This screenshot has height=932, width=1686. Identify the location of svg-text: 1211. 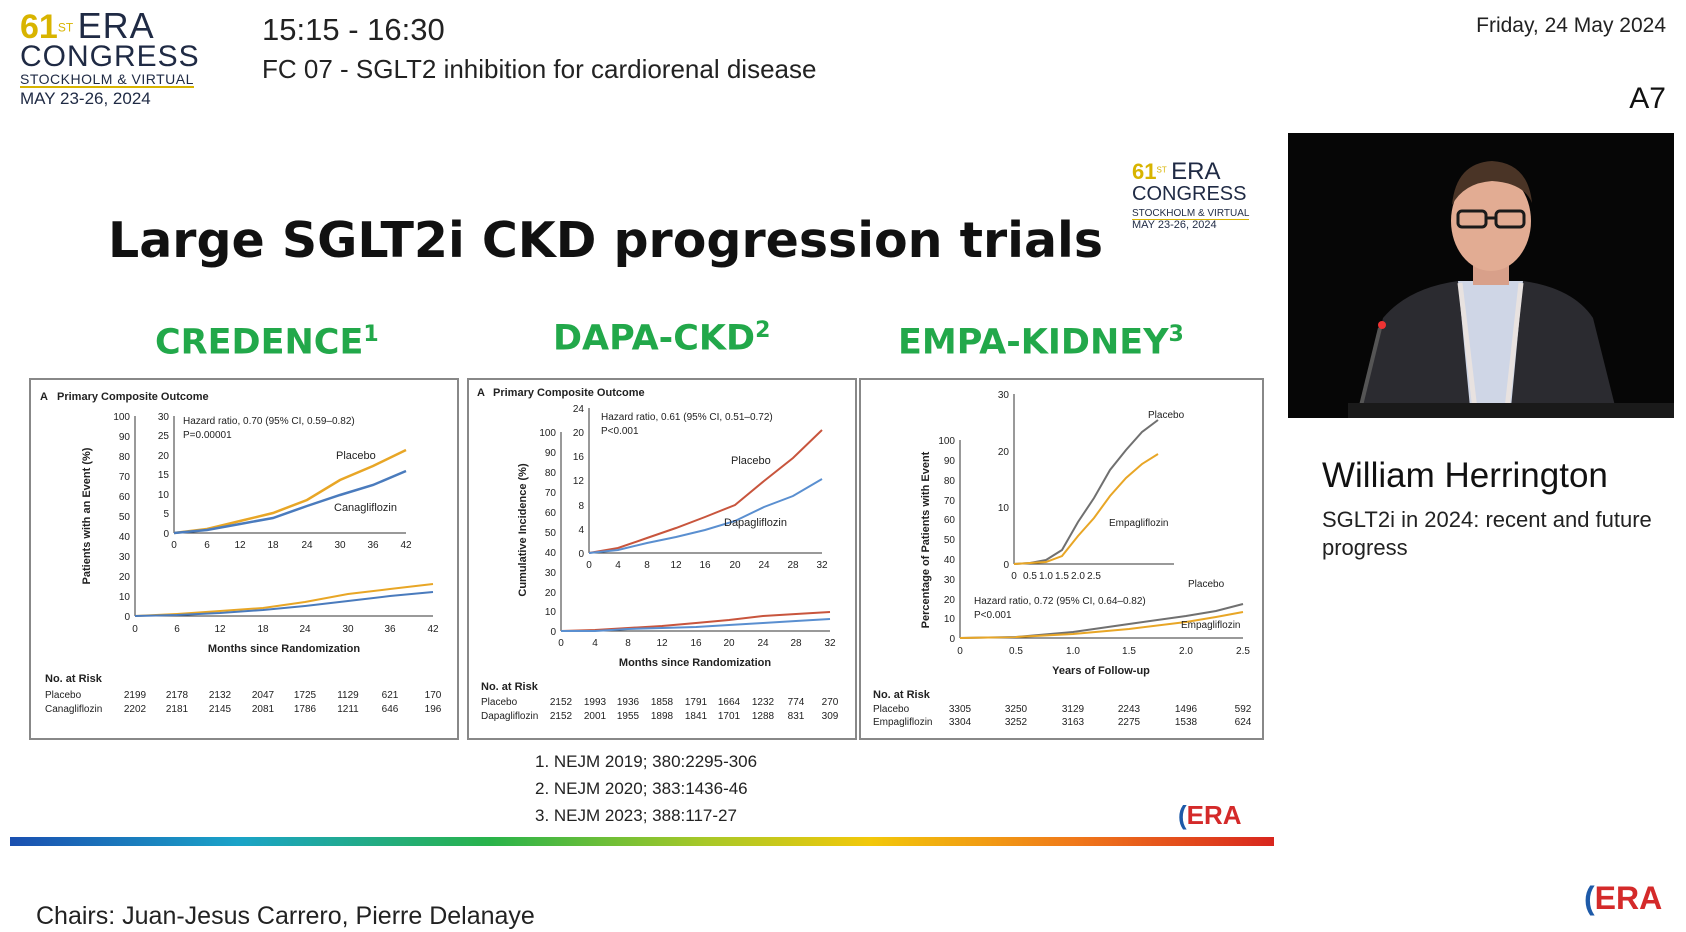
(348, 709).